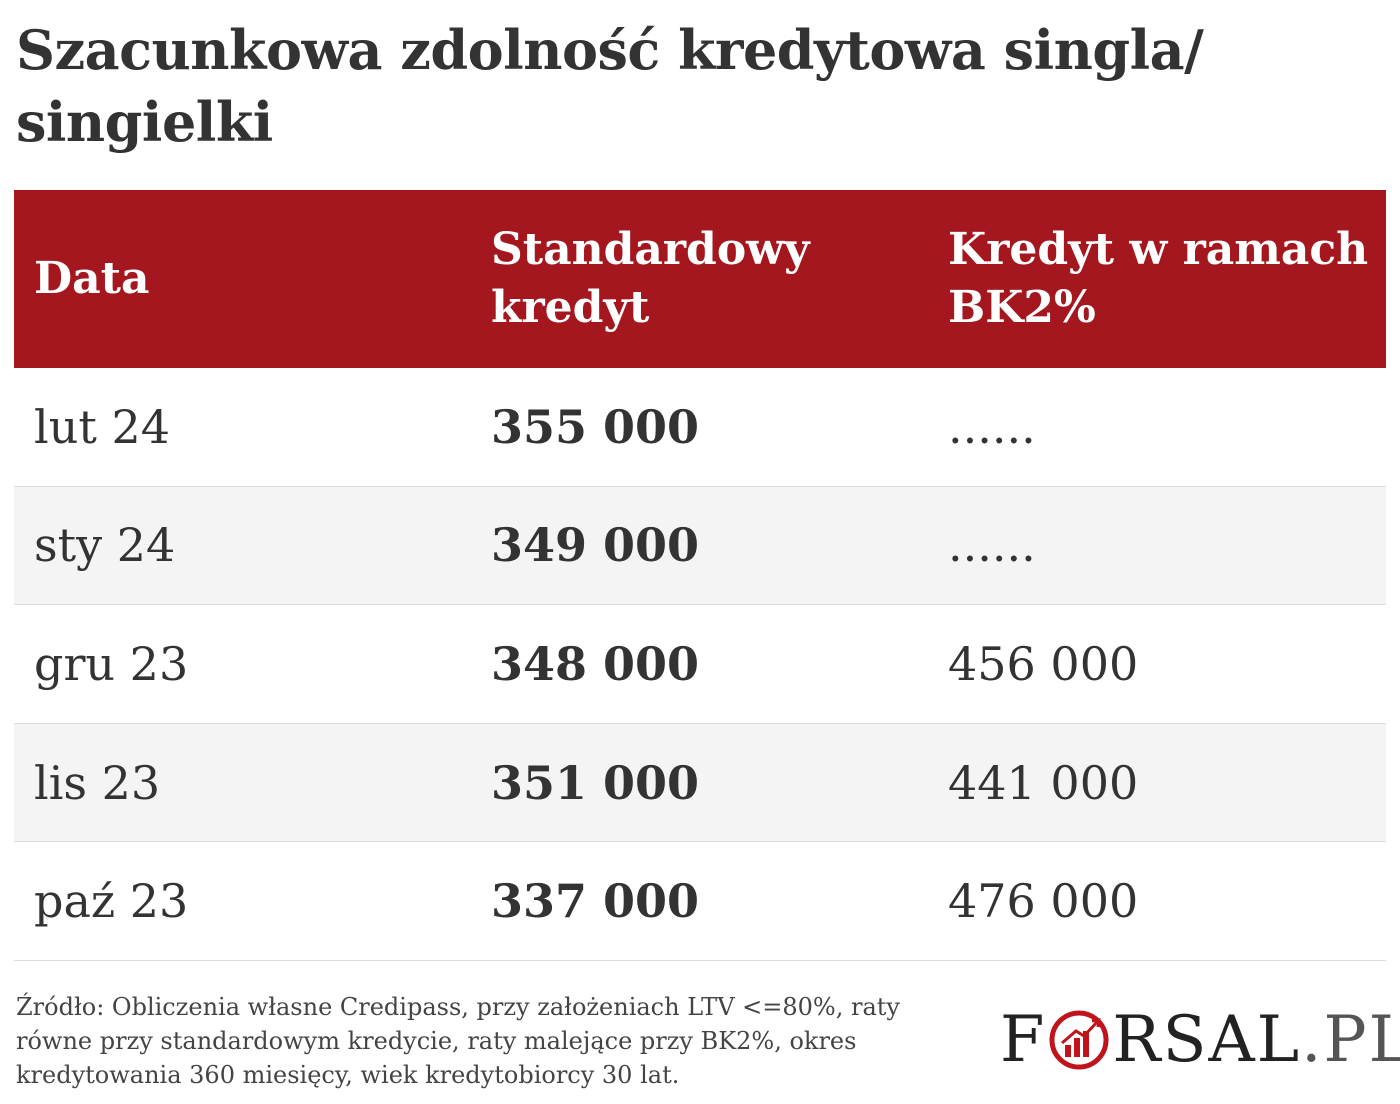 This screenshot has width=1400, height=1104. I want to click on cell-date: paź 23, so click(111, 901).